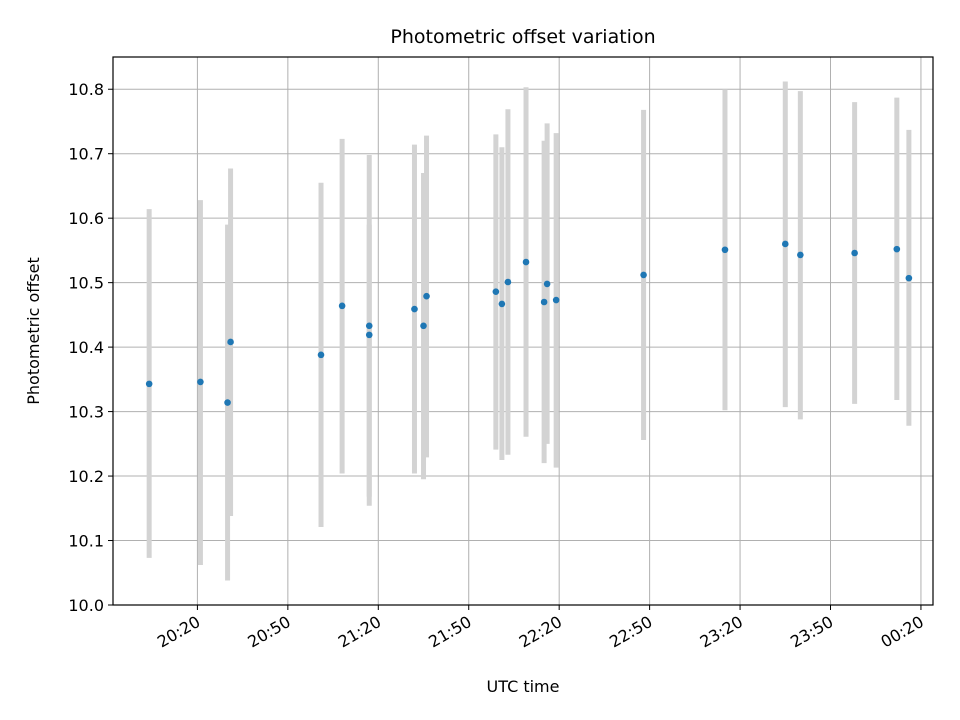 The height and width of the screenshot is (720, 960). I want to click on y-tick-label: 10.6, so click(86, 218).